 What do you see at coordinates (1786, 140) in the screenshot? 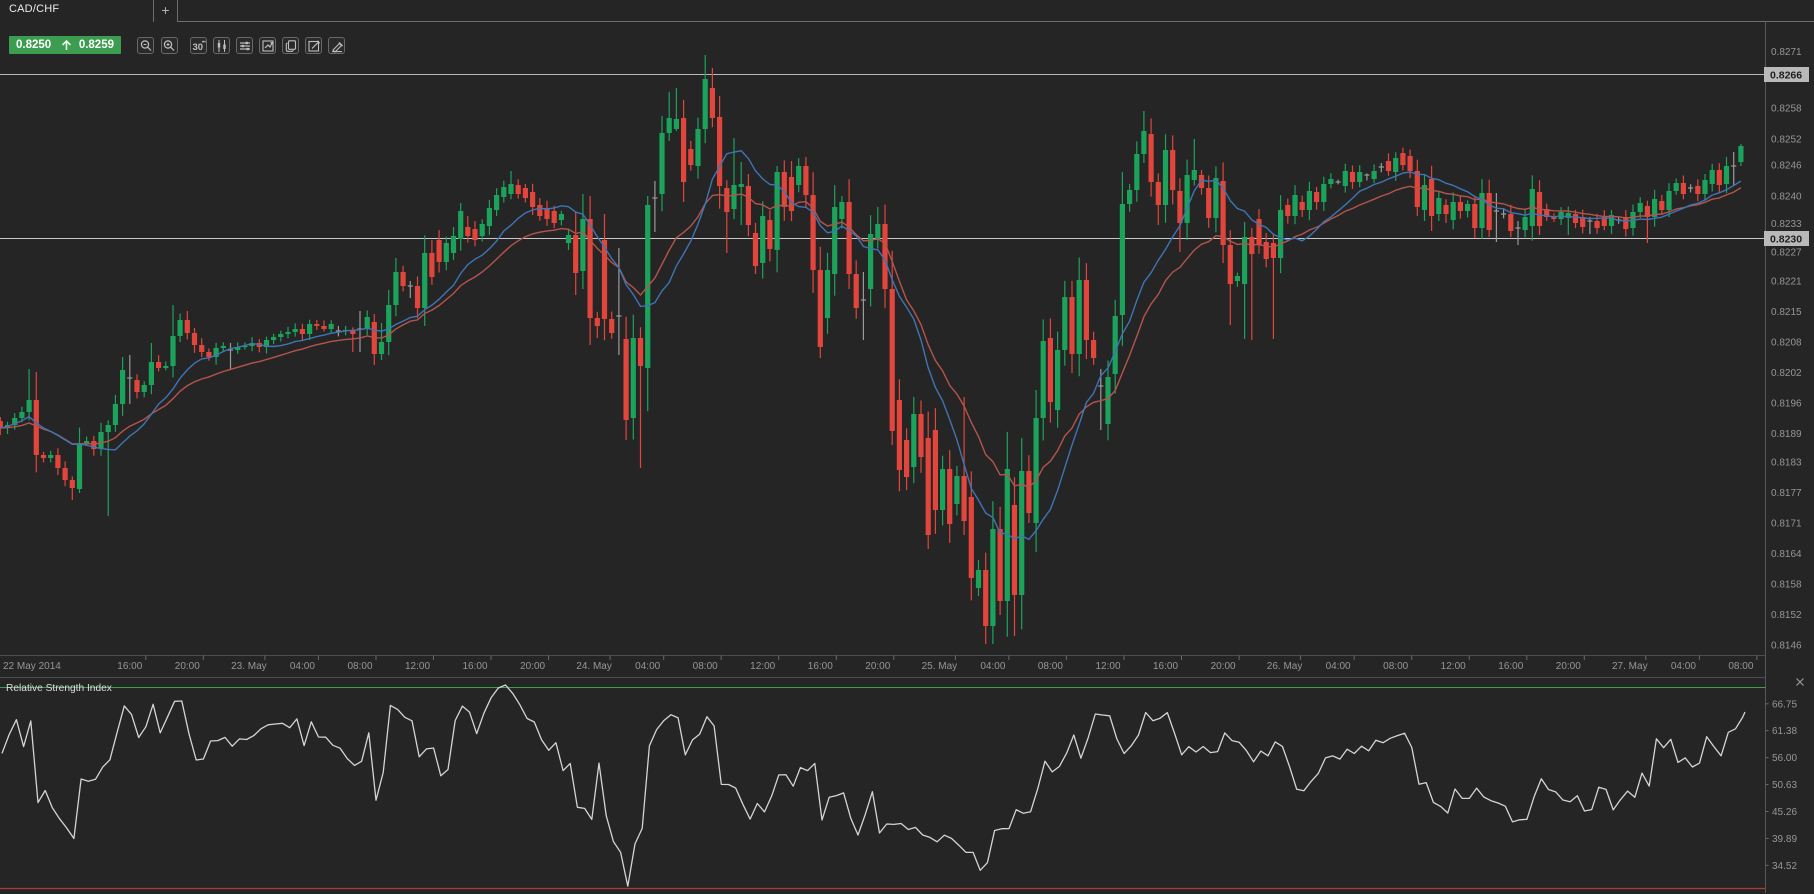
I see `svg-text: 0.8252` at bounding box center [1786, 140].